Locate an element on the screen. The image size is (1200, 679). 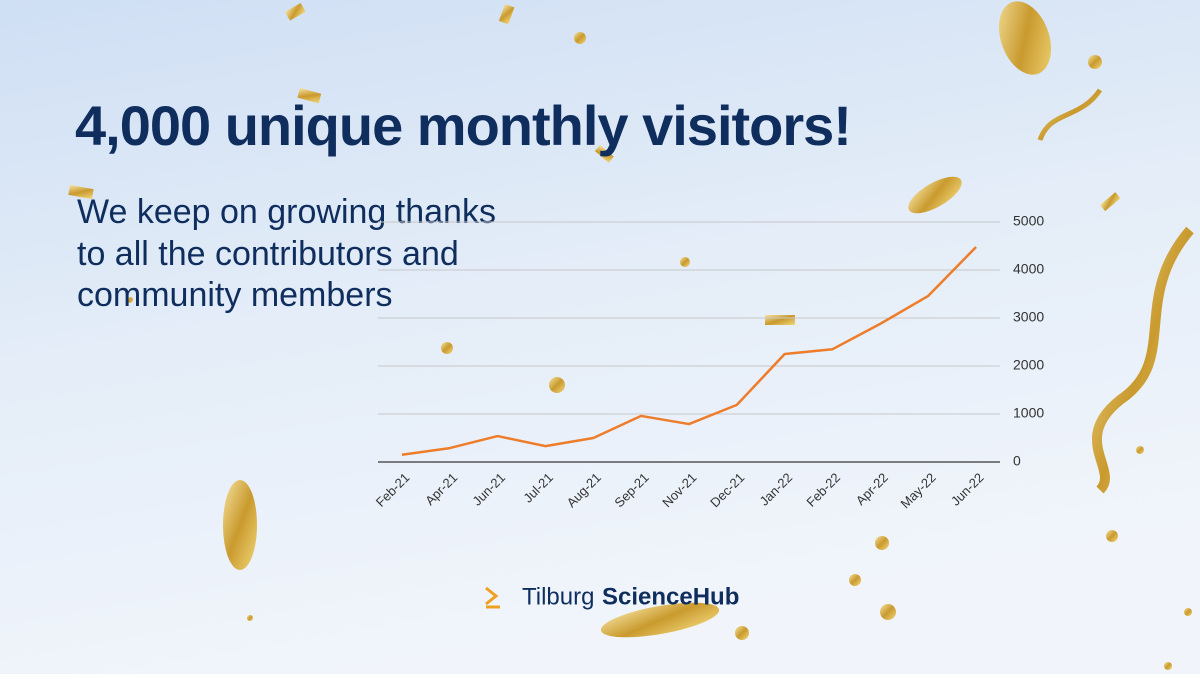
y-tick-label: 5000 is located at coordinates (1028, 221).